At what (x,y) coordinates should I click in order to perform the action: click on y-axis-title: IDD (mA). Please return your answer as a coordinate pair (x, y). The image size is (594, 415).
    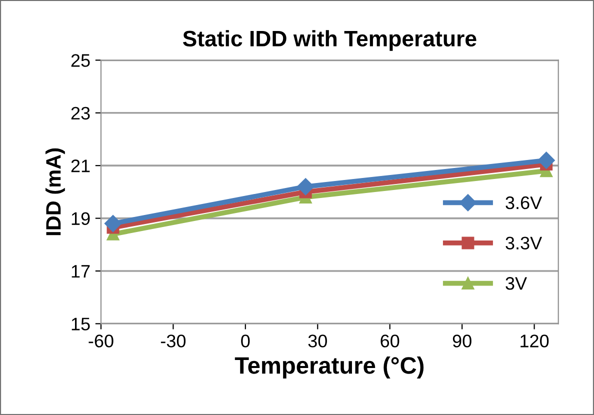
    Looking at the image, I should click on (55, 192).